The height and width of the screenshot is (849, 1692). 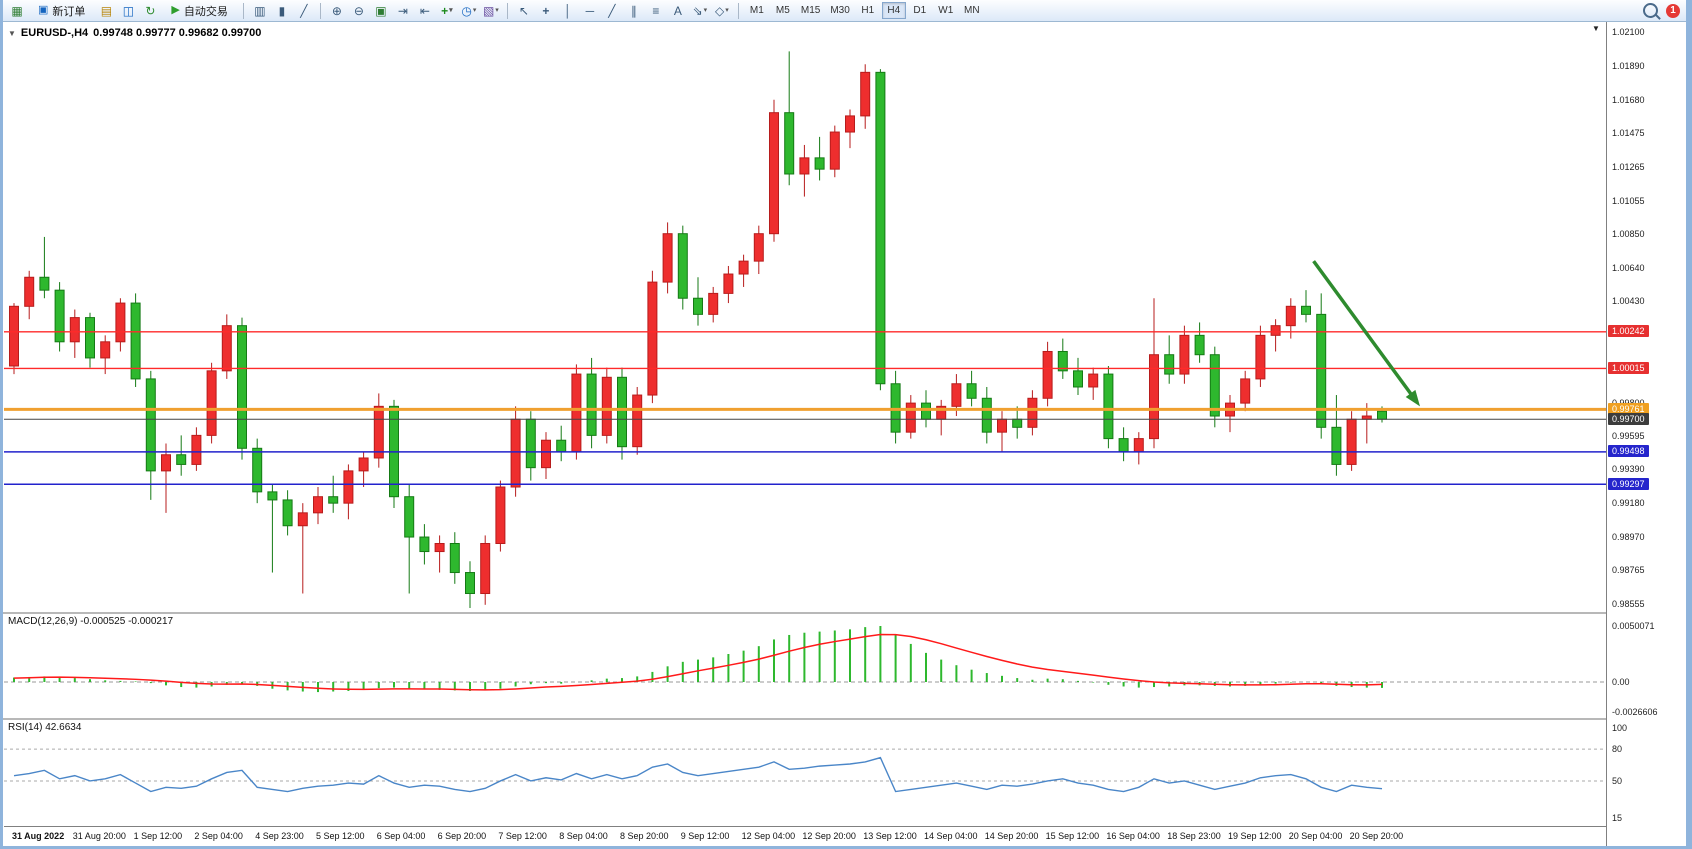 I want to click on axis-label: 0.0050071, so click(x=1633, y=625).